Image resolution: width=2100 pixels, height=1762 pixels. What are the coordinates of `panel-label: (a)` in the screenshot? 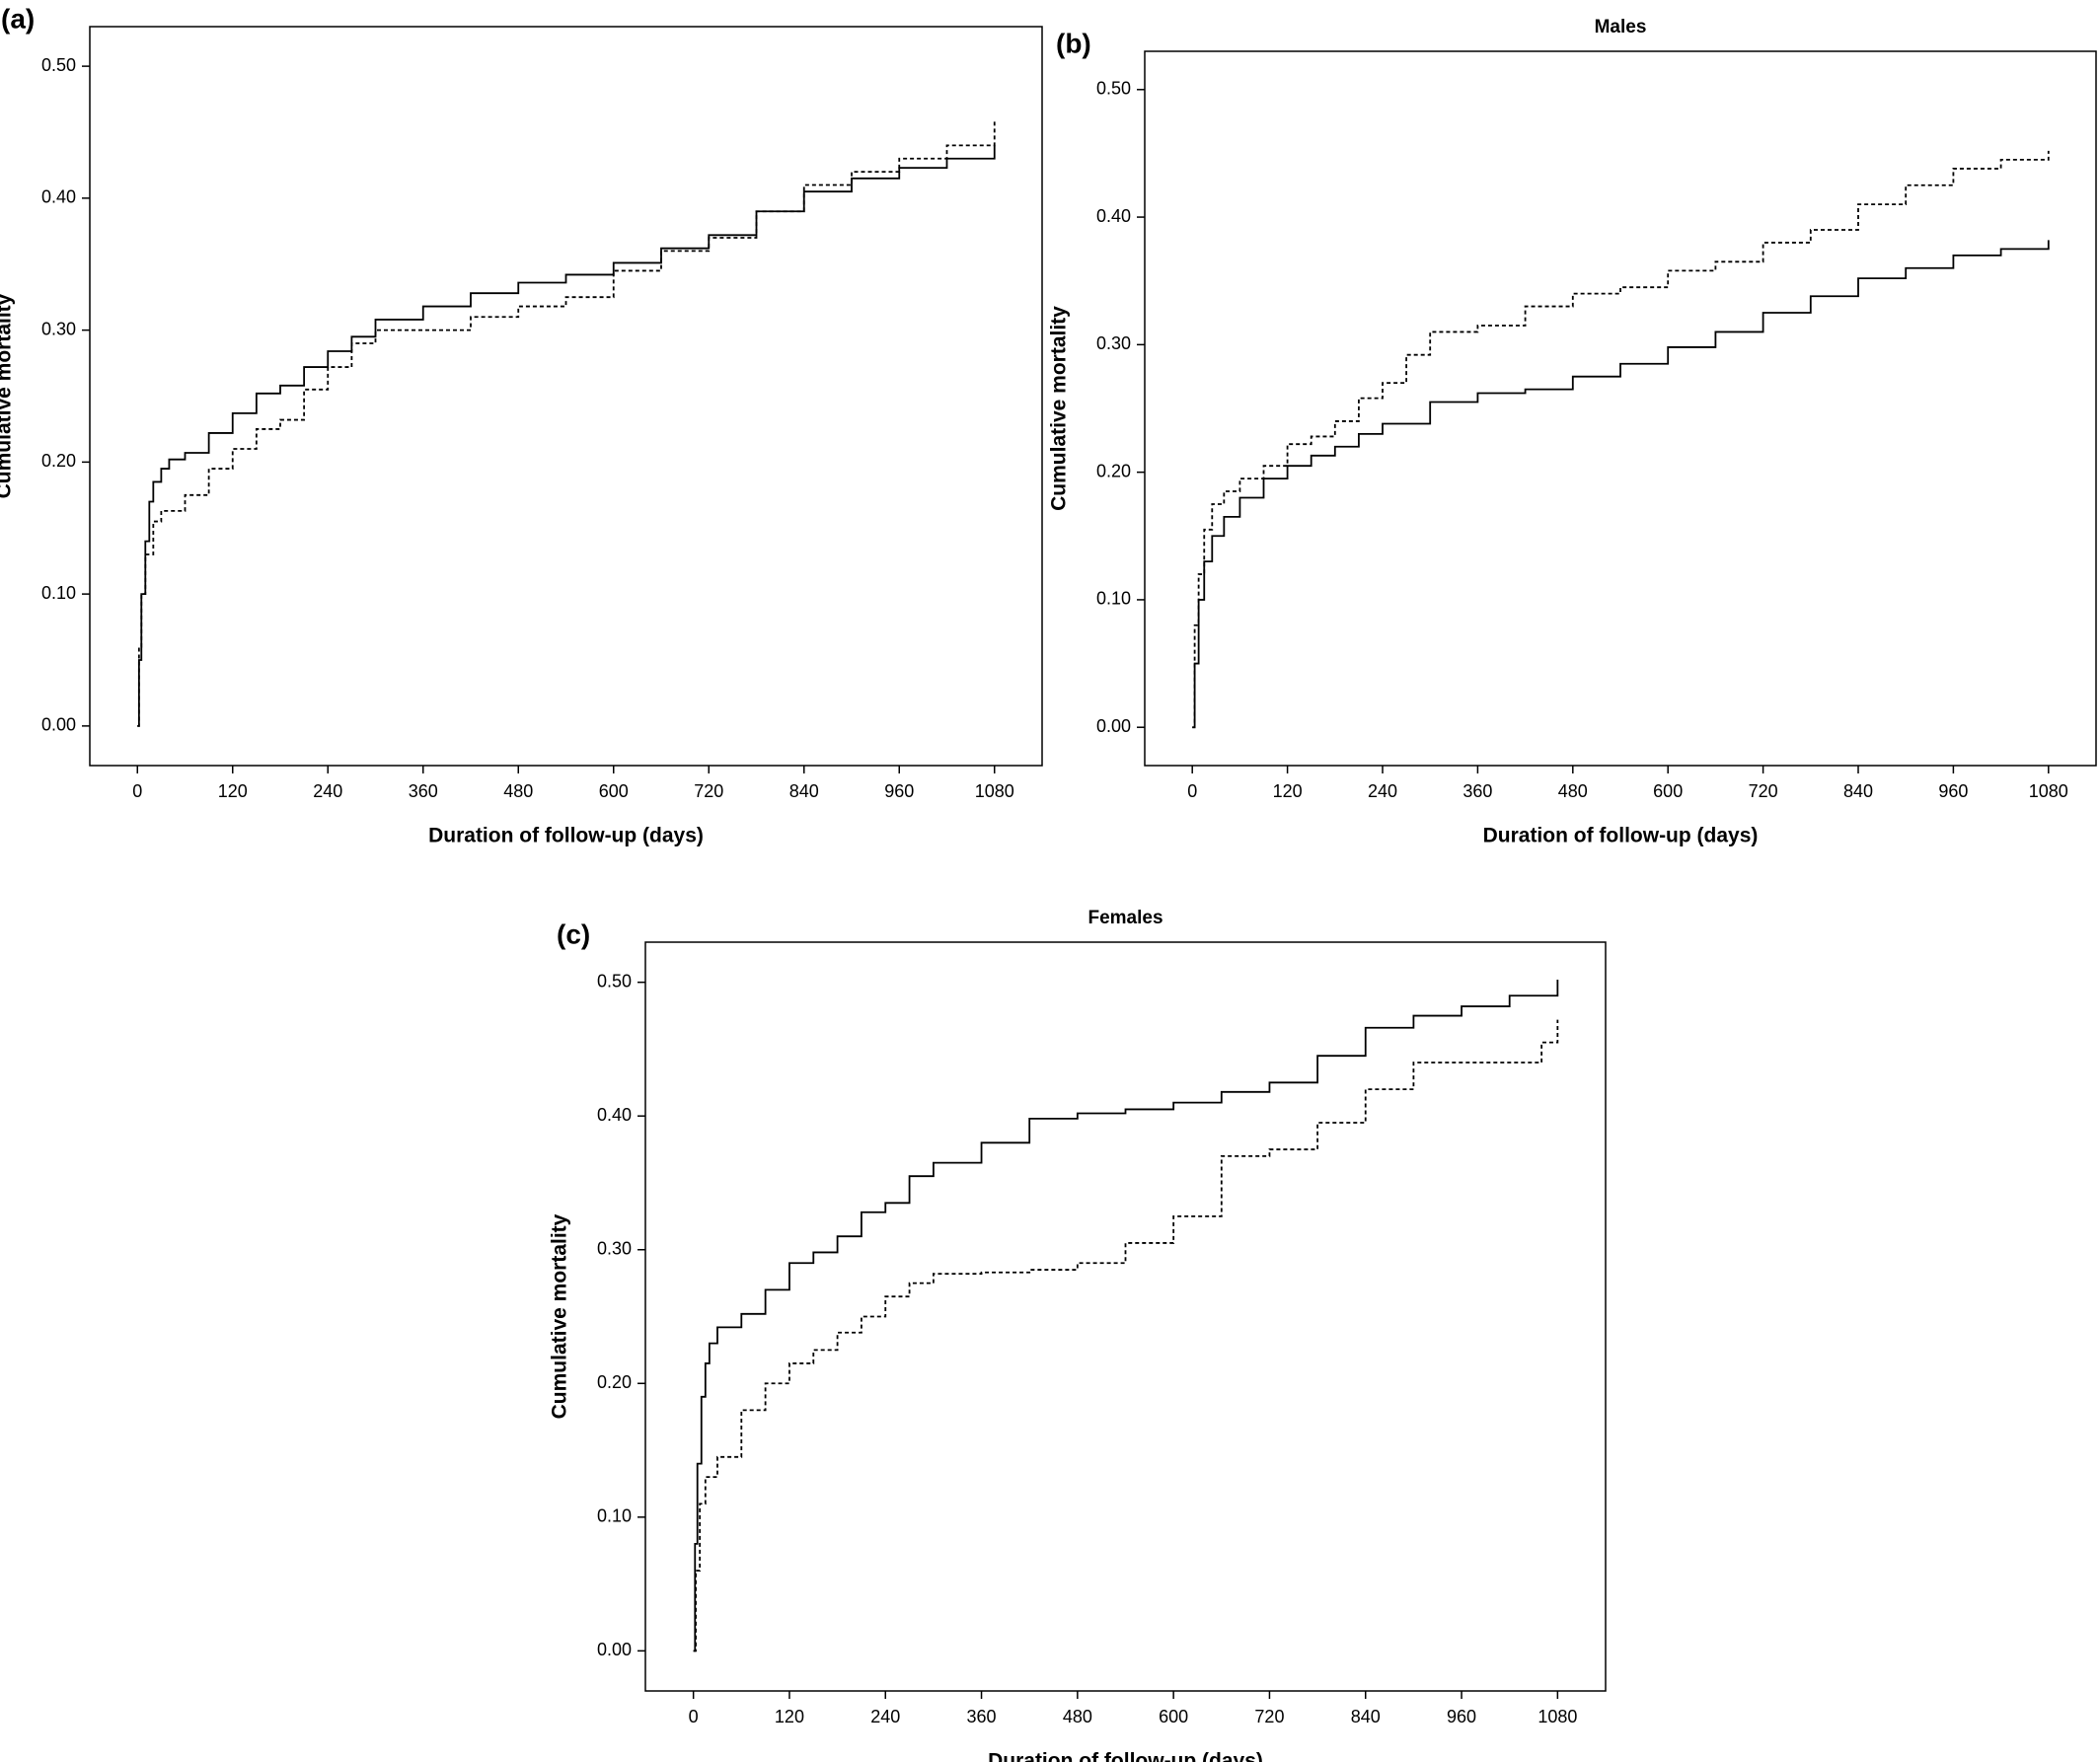 It's located at (18, 18).